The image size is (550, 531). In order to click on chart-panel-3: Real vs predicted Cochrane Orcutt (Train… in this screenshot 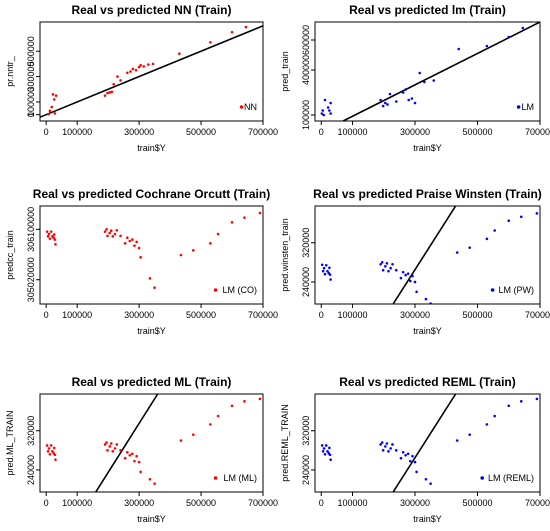, I will do `click(141, 261)`.